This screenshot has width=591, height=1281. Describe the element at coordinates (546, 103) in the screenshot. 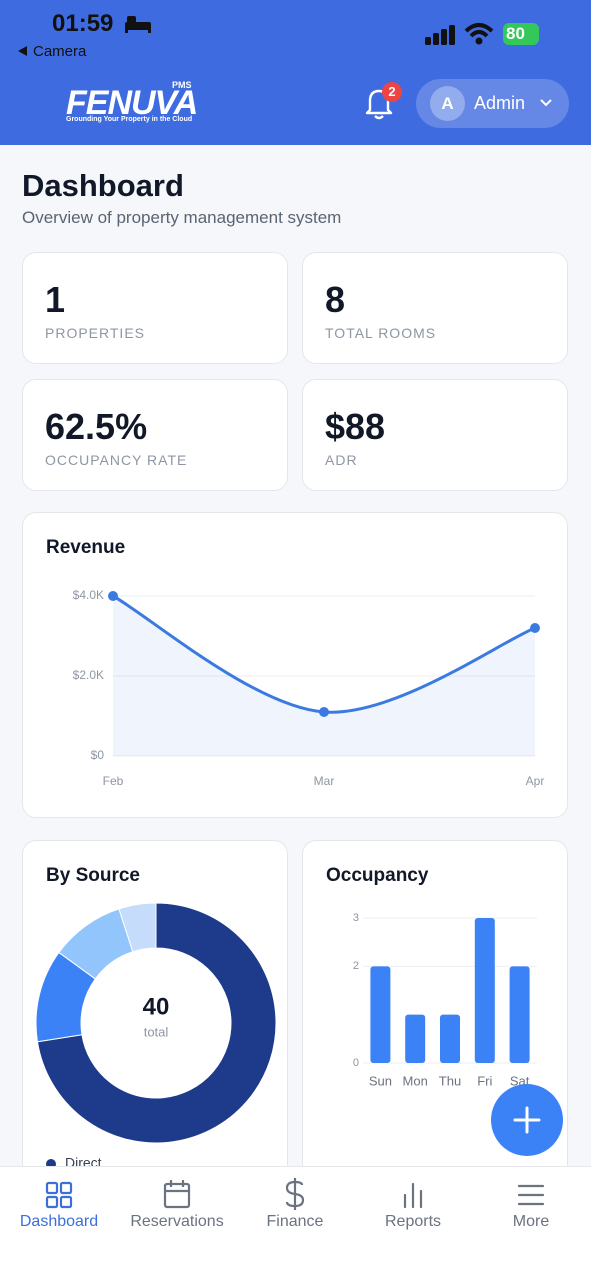

I see `chevron-down` at that location.